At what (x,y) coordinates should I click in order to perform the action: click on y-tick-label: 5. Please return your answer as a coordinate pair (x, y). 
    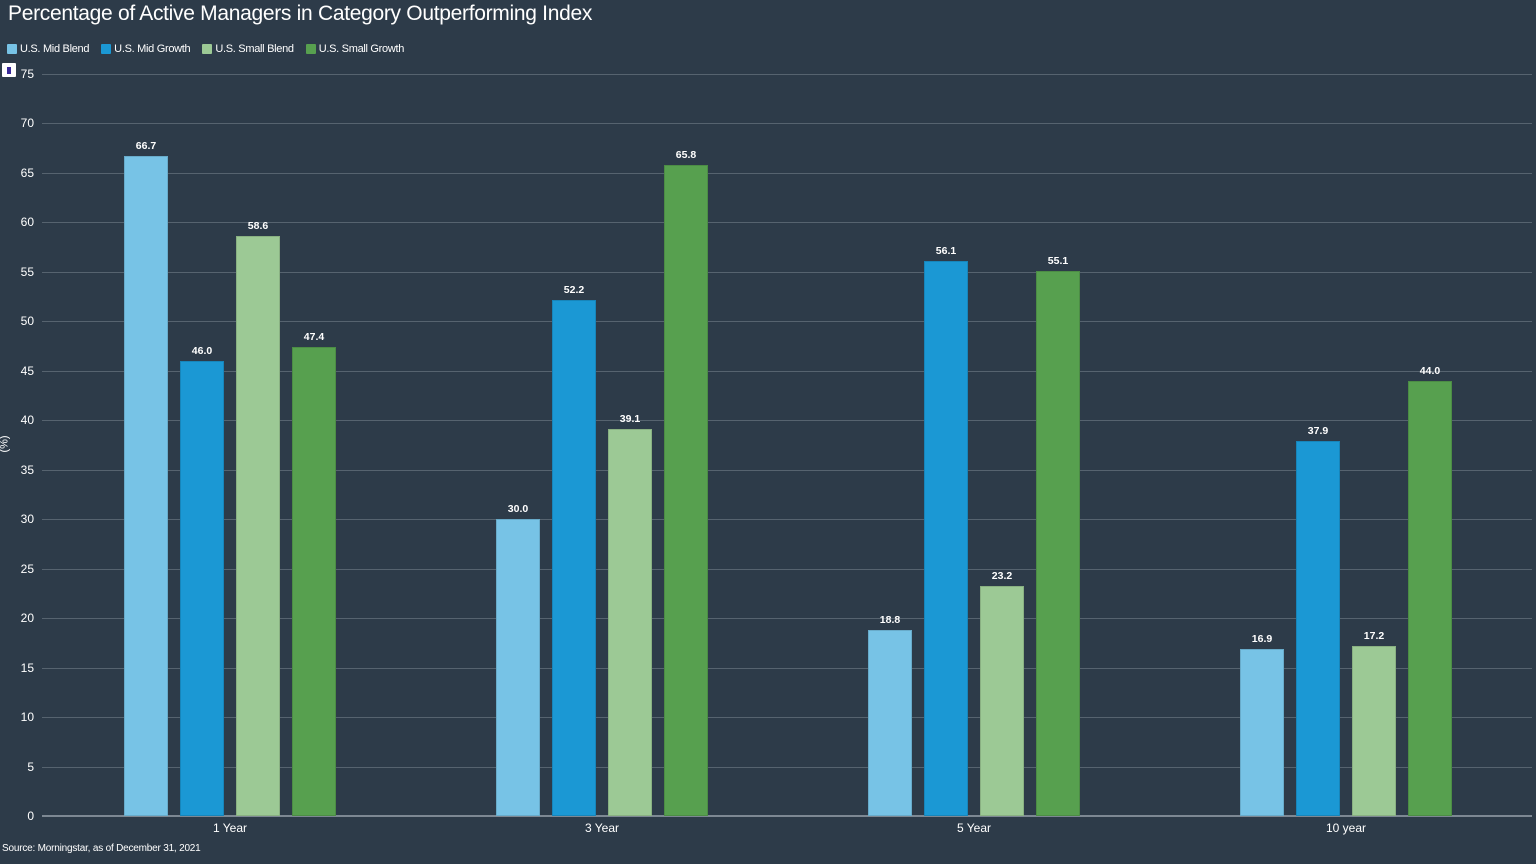
    Looking at the image, I should click on (30, 766).